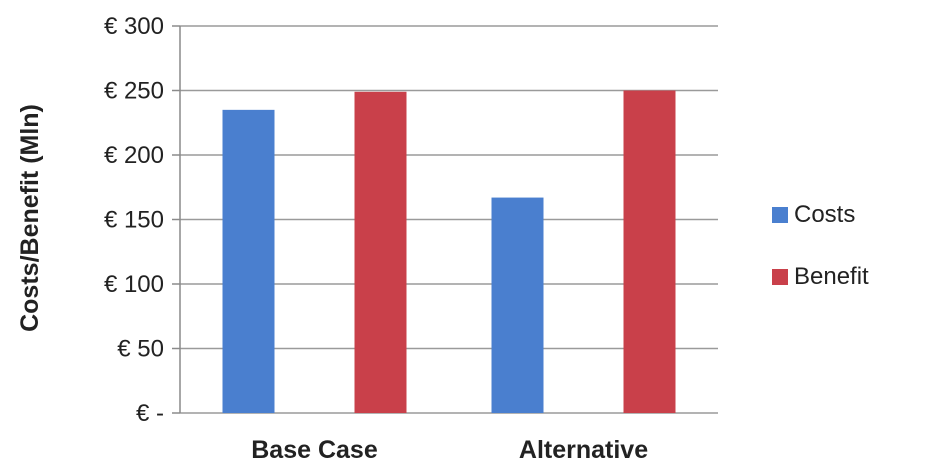 This screenshot has width=934, height=469. What do you see at coordinates (248, 261) in the screenshot?
I see `bar-costs-base-case` at bounding box center [248, 261].